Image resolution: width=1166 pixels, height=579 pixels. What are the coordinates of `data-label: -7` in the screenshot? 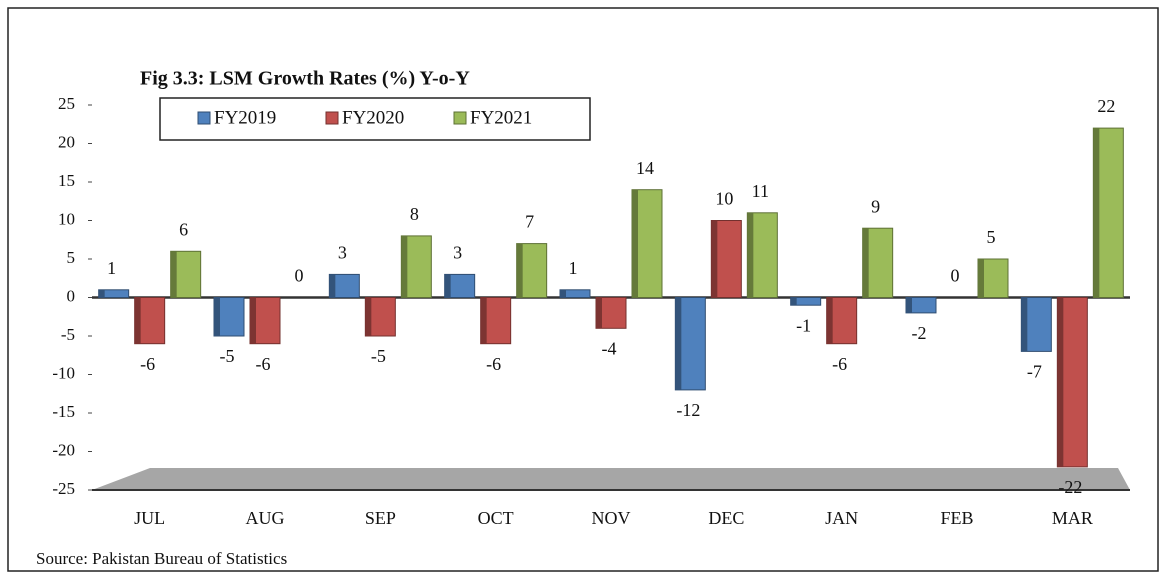 It's located at (1034, 372).